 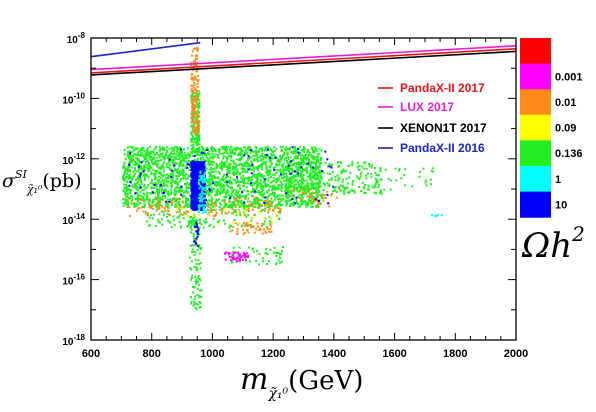 What do you see at coordinates (443, 128) in the screenshot?
I see `legend-entry-label: XENON1T 2017` at bounding box center [443, 128].